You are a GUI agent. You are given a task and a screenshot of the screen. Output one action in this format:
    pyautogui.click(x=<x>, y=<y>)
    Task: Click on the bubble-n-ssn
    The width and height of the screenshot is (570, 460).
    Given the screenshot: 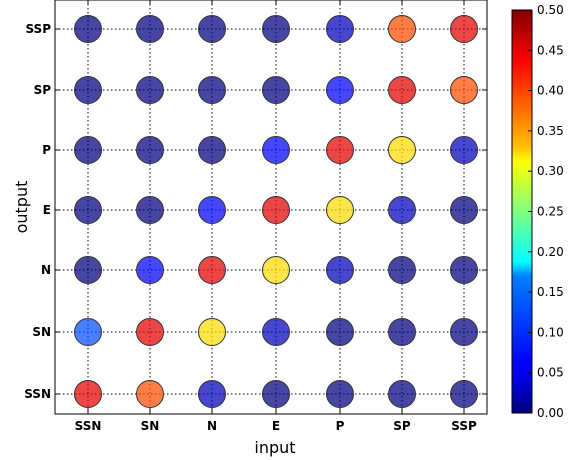 What is the action you would take?
    pyautogui.click(x=88, y=270)
    